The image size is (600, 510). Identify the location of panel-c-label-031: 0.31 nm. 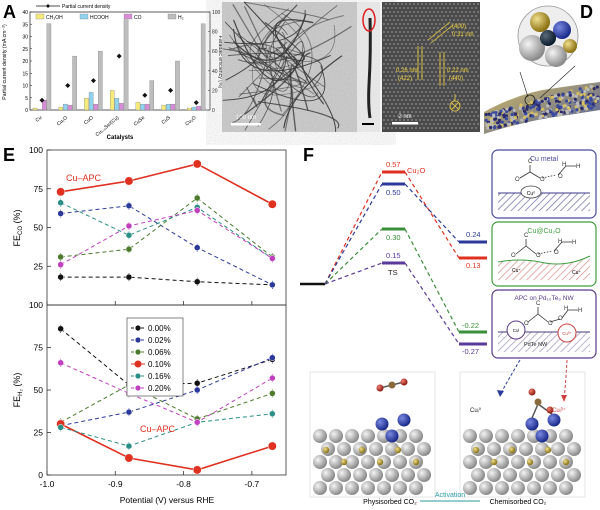
(463, 35).